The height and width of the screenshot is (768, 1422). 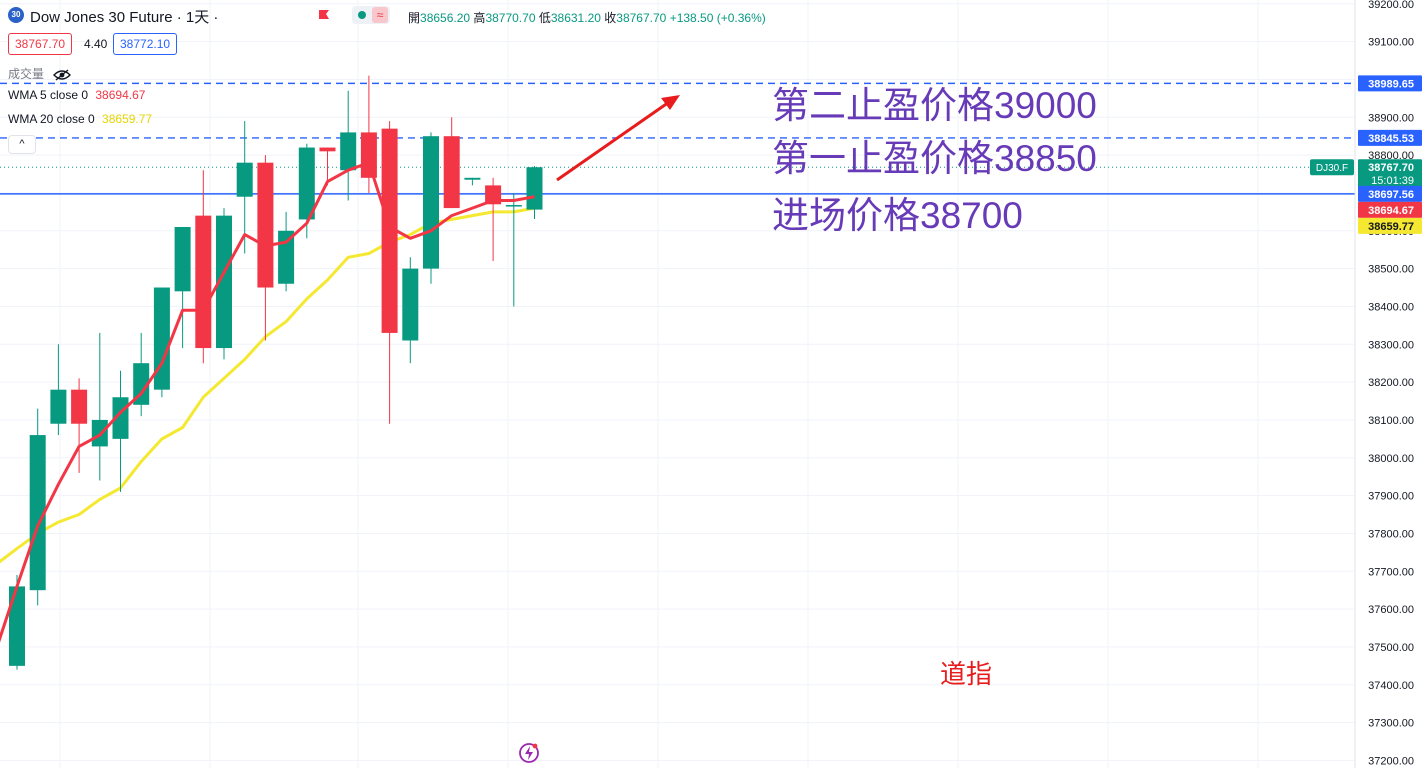 What do you see at coordinates (22, 144) in the screenshot?
I see `collapse-indicators-button: ^` at bounding box center [22, 144].